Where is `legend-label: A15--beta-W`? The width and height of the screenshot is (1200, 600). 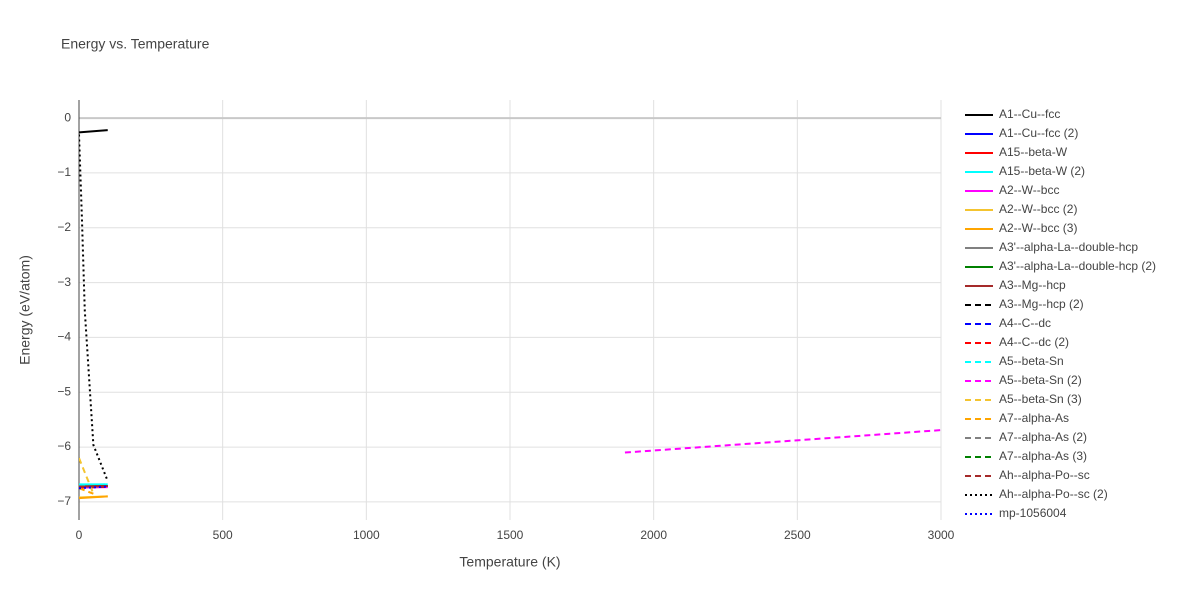 legend-label: A15--beta-W is located at coordinates (1033, 152).